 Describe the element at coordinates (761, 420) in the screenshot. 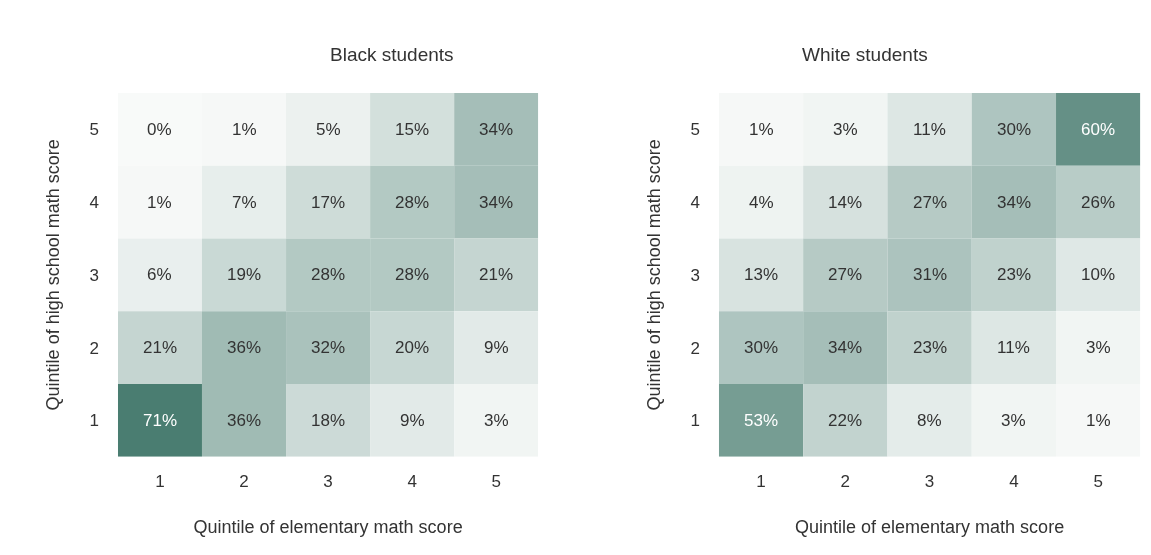

I see `data-label: 53%` at that location.